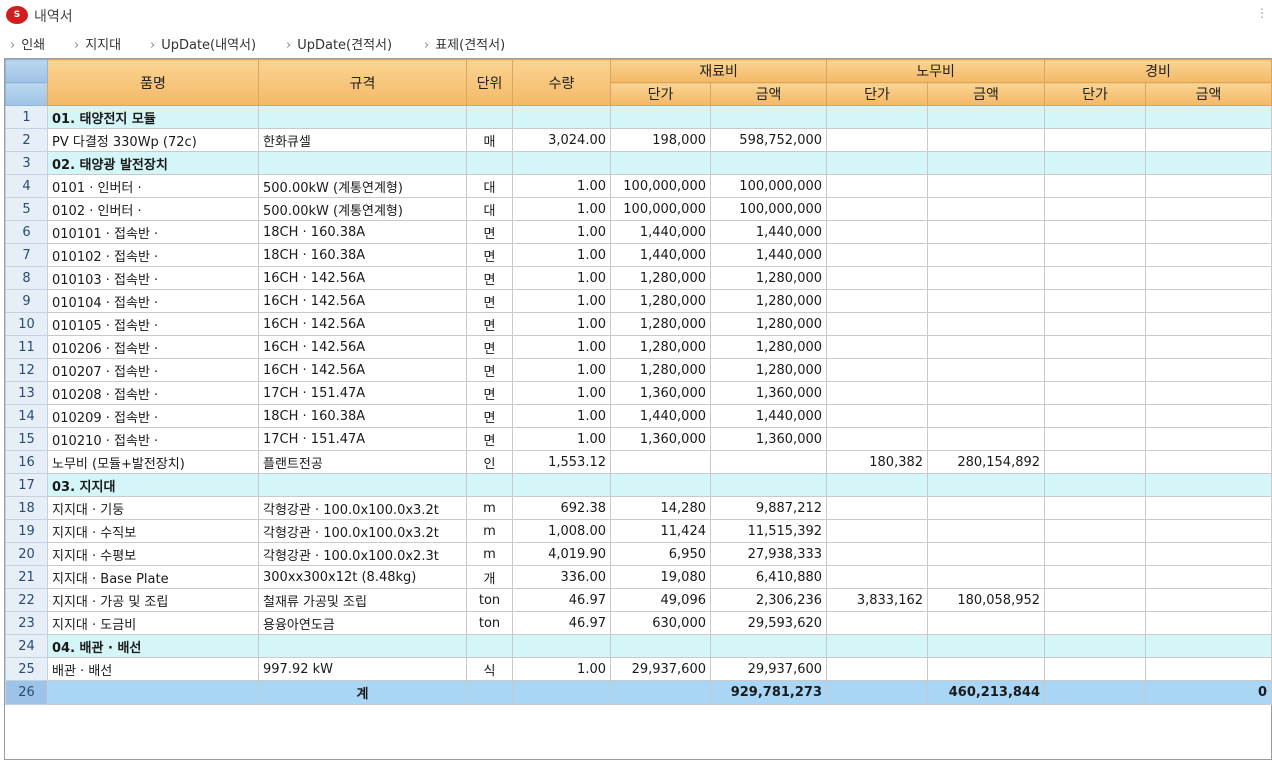 Image resolution: width=1272 pixels, height=760 pixels. I want to click on cell-spec: 17CH · 151.47A, so click(362, 439).